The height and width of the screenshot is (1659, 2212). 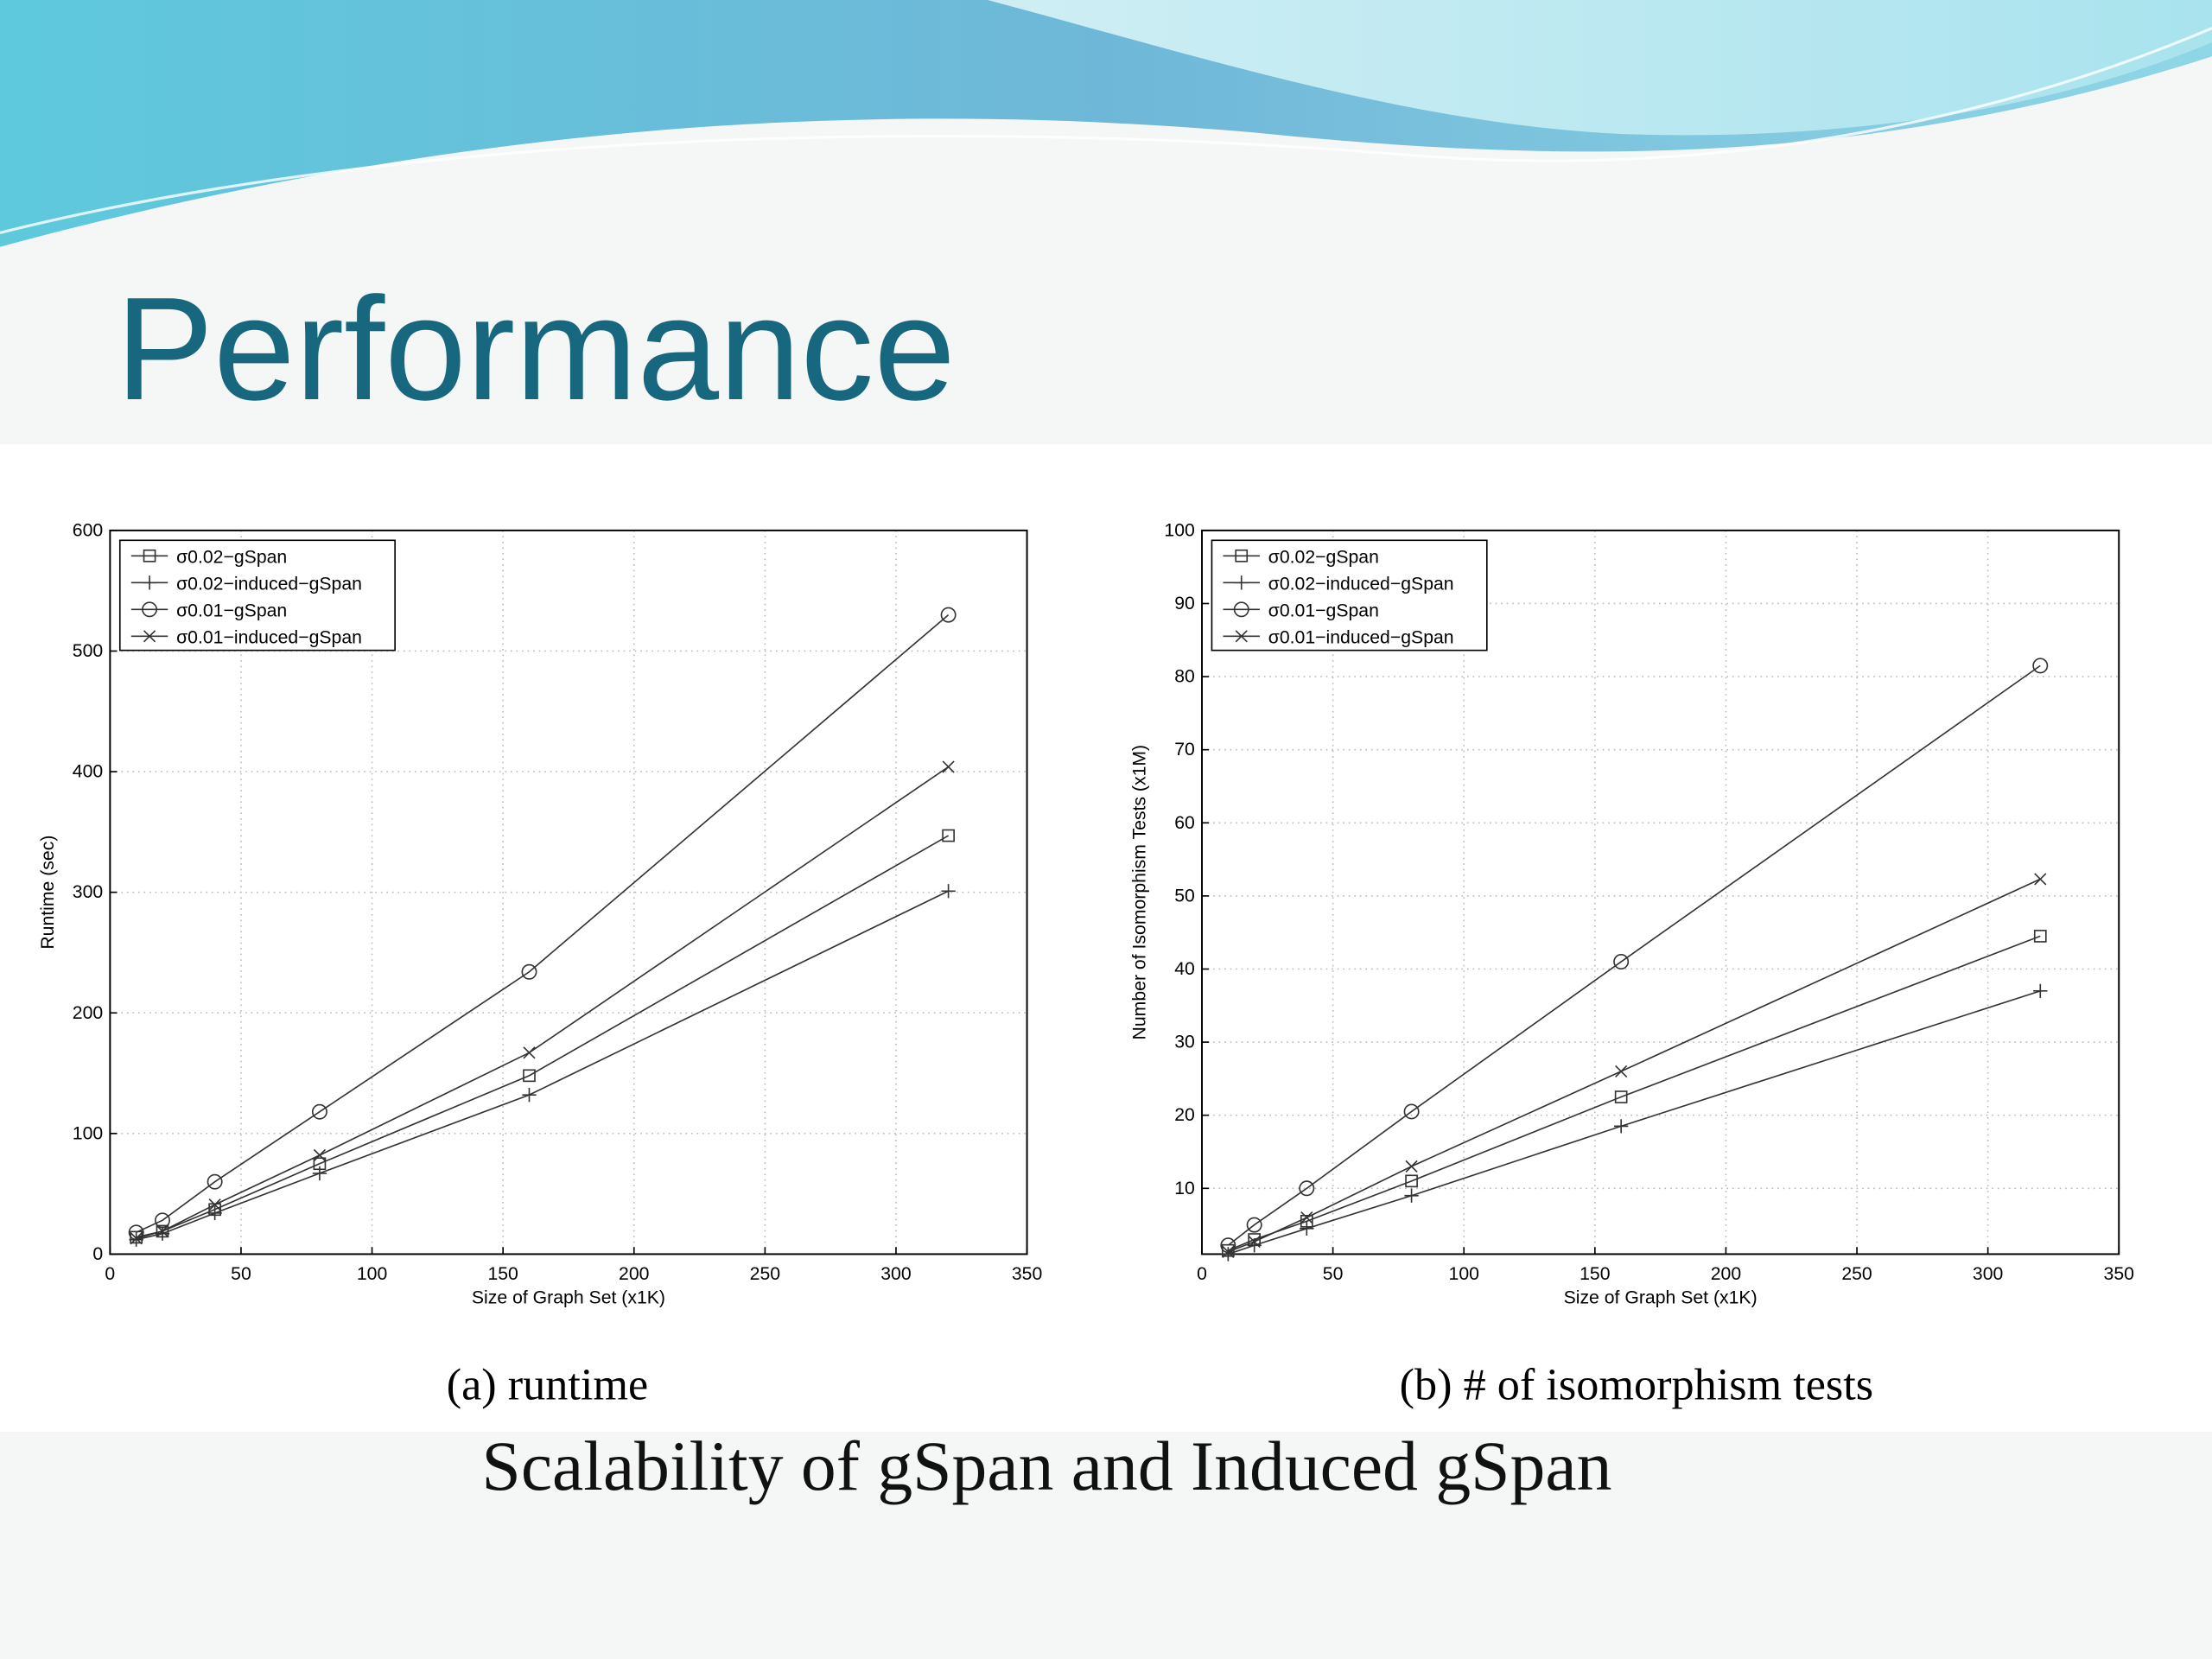 I want to click on y-tick-label: 80, so click(x=1184, y=677).